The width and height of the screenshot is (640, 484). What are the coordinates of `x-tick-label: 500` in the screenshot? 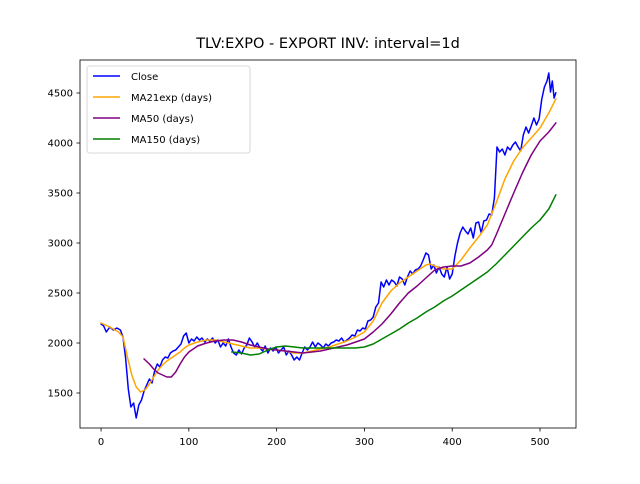 It's located at (539, 442).